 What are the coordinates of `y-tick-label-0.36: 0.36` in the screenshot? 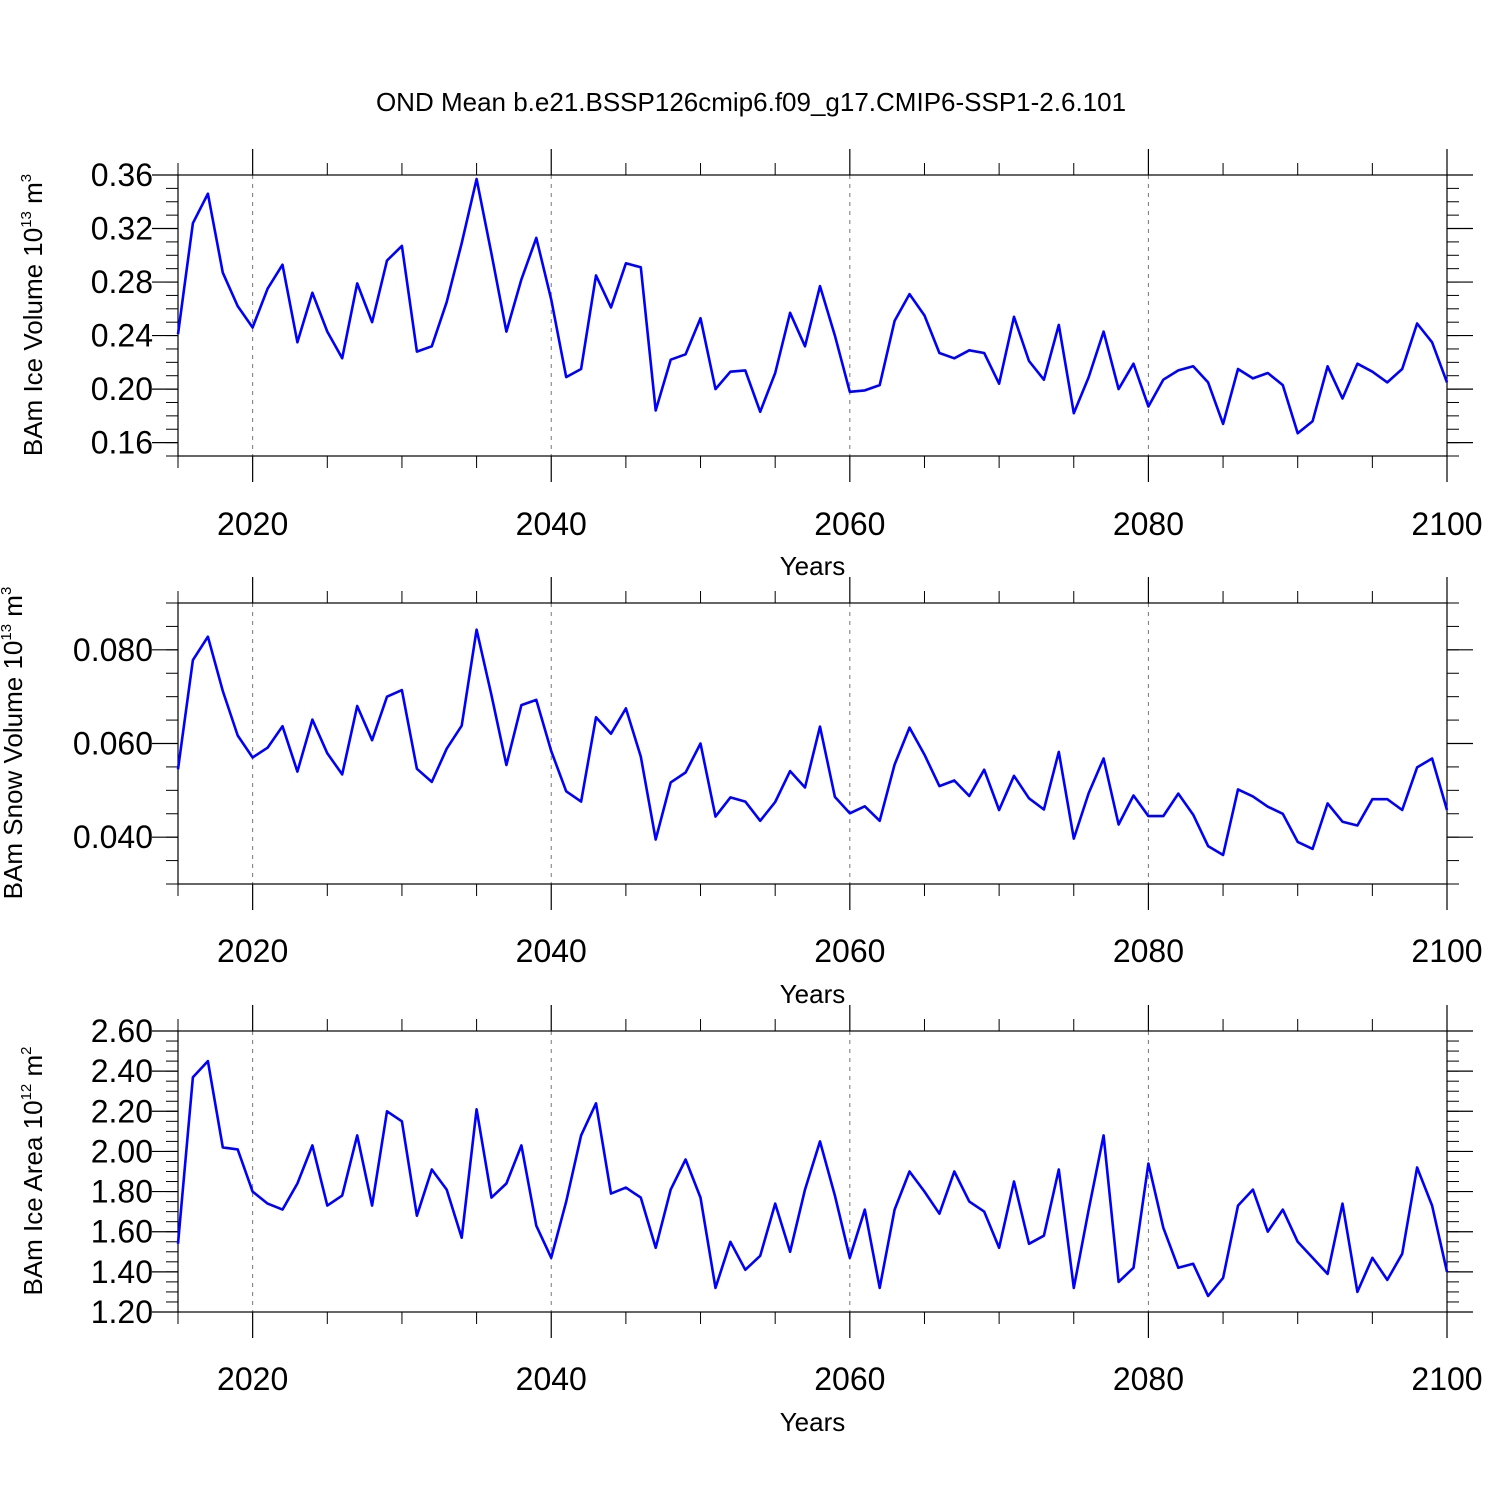 It's located at (122, 175).